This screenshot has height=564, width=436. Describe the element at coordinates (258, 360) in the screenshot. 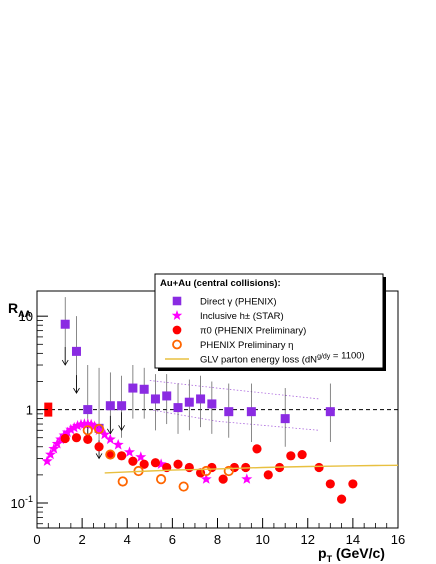

I see `legend-label-text: GLV parton energy loss (dN` at that location.